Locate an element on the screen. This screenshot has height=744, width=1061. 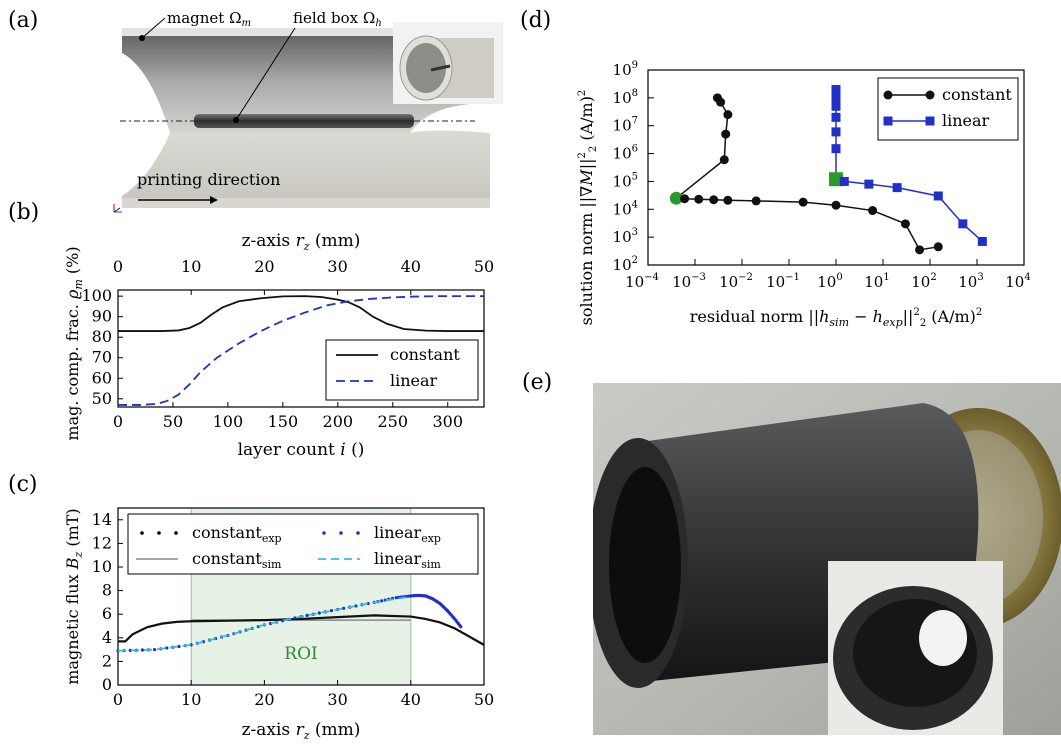
chart-d-y-tick: 10⁷ is located at coordinates (625, 125).